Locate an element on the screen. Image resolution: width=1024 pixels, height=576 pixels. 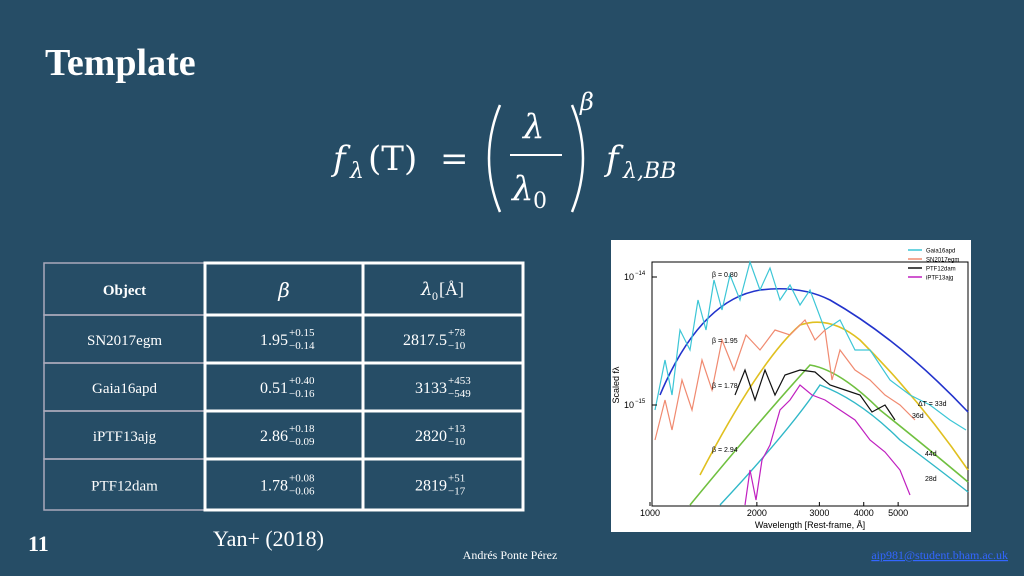
object-name: SN2017egm is located at coordinates (124, 341).